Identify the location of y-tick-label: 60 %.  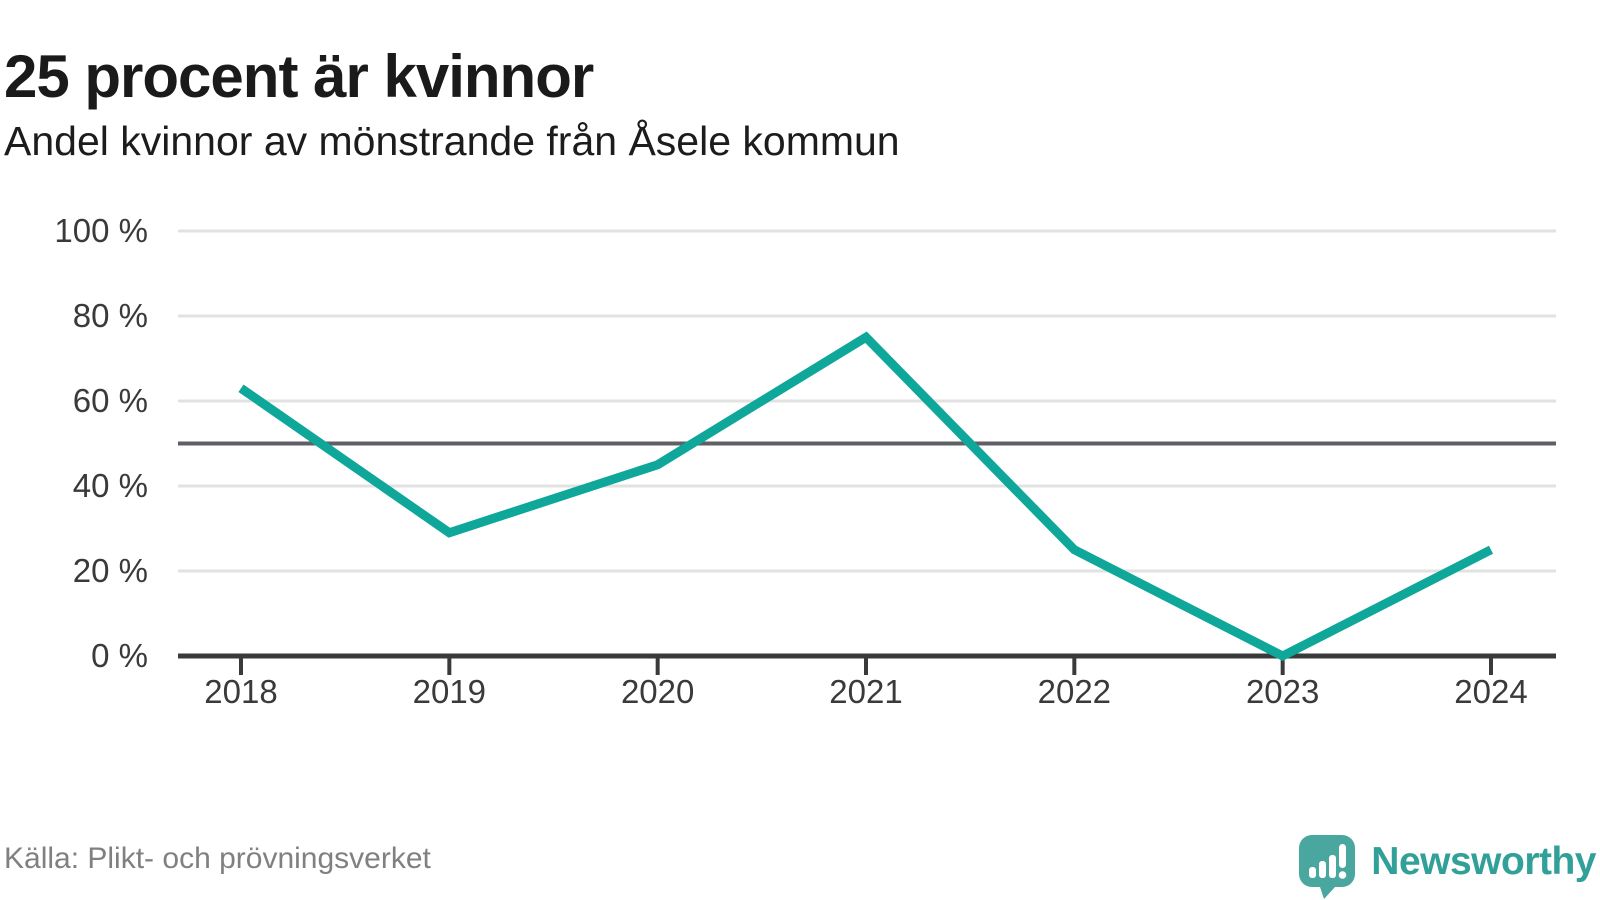
(110, 400).